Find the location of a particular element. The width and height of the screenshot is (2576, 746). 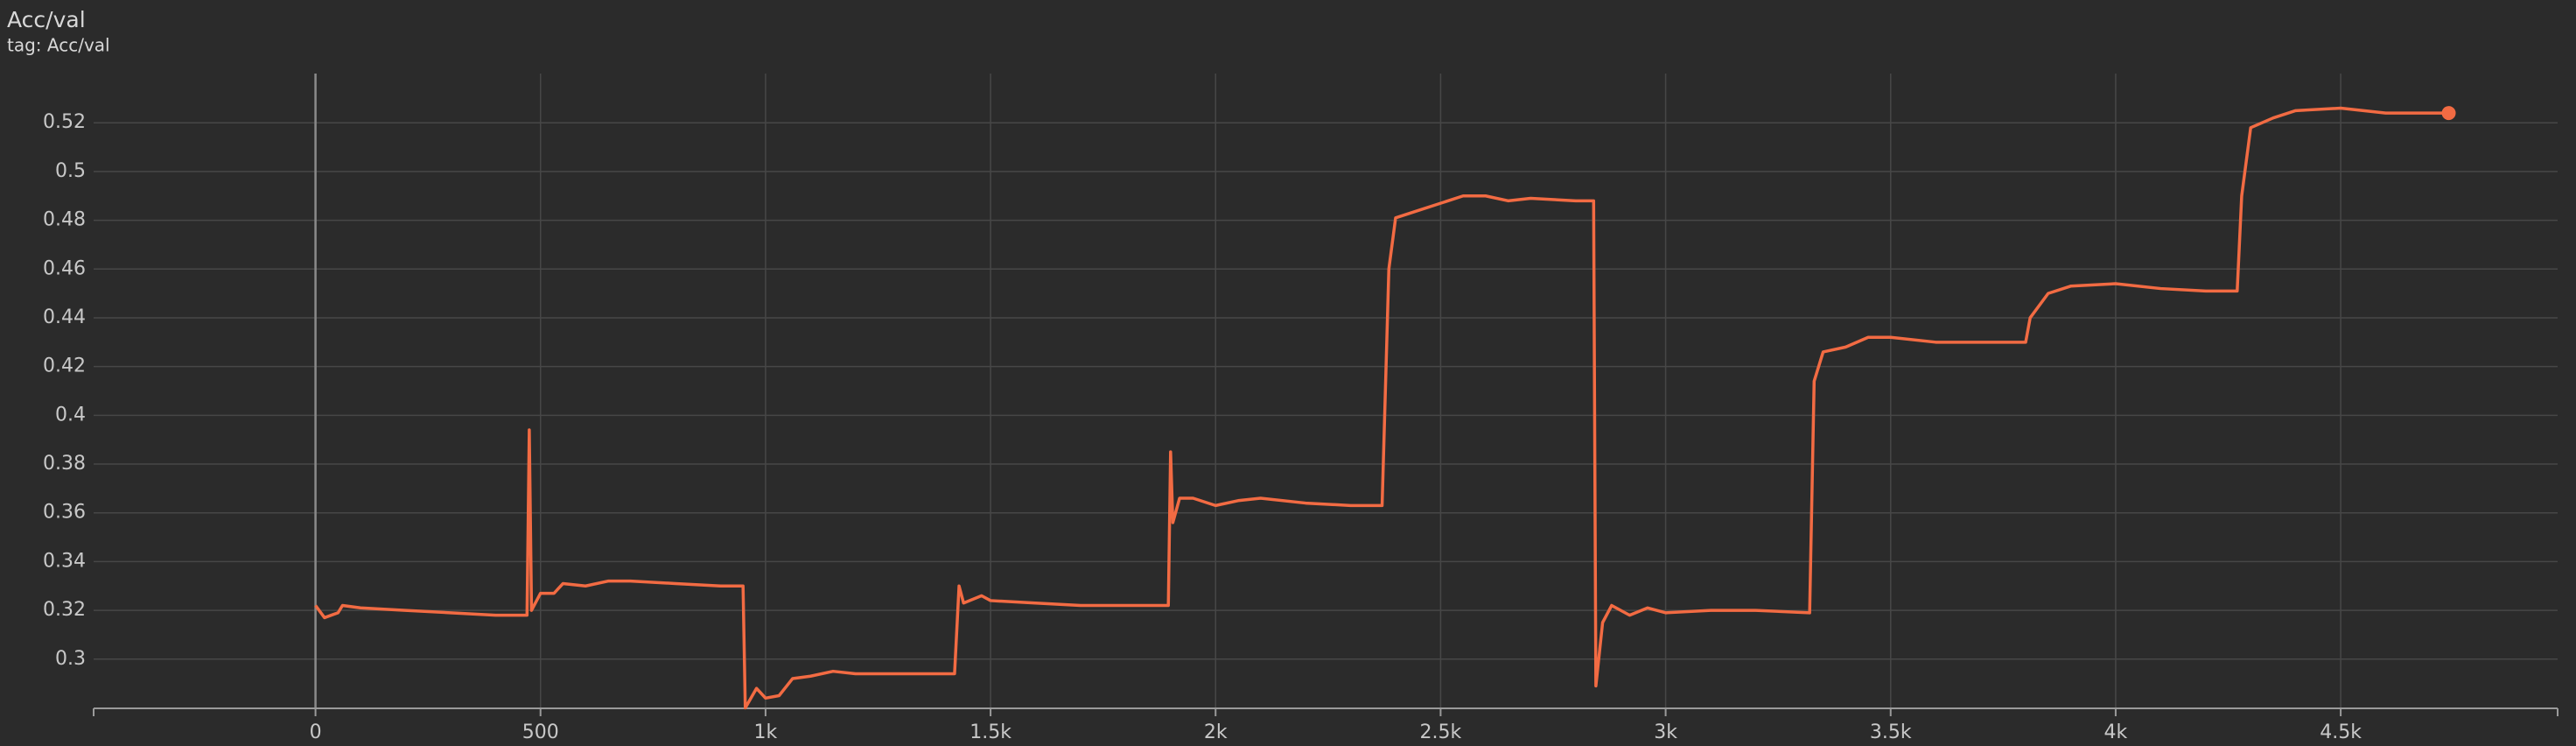

y-tick-label: 0.32 is located at coordinates (64, 610).